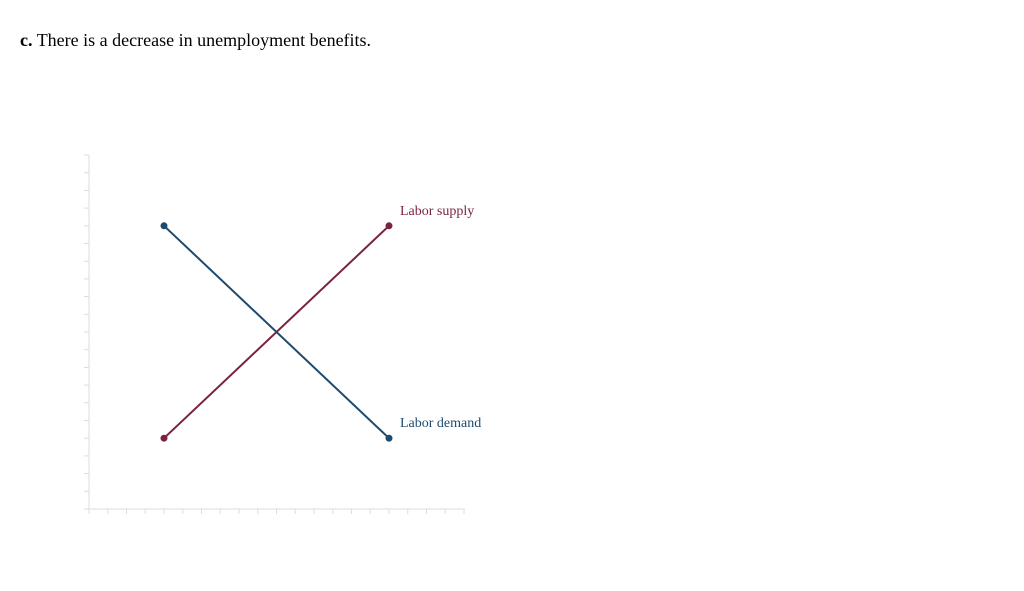 Image resolution: width=1024 pixels, height=591 pixels. Describe the element at coordinates (440, 423) in the screenshot. I see `labor-demand-label: Labor demand` at that location.